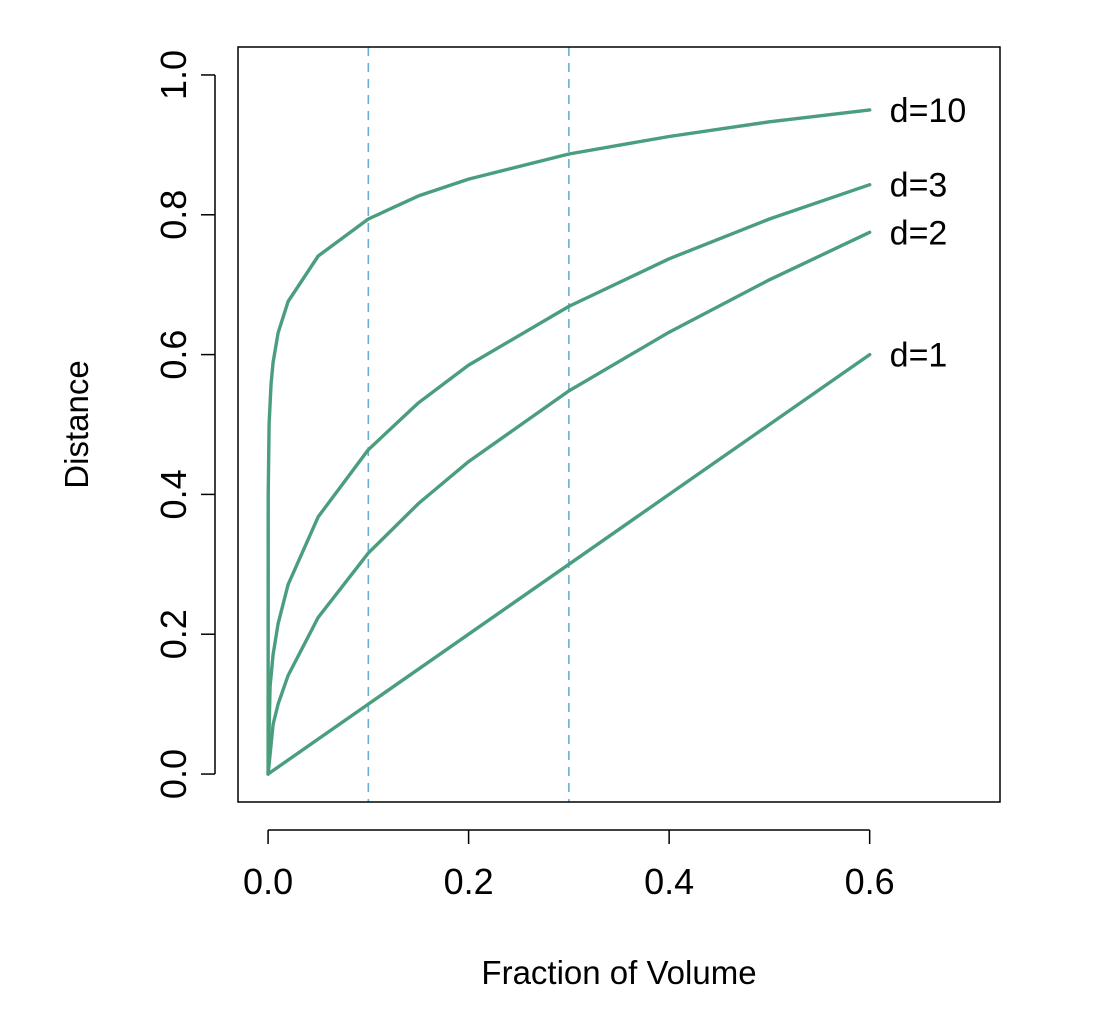  I want to click on y-tick-label: 0.6, so click(173, 355).